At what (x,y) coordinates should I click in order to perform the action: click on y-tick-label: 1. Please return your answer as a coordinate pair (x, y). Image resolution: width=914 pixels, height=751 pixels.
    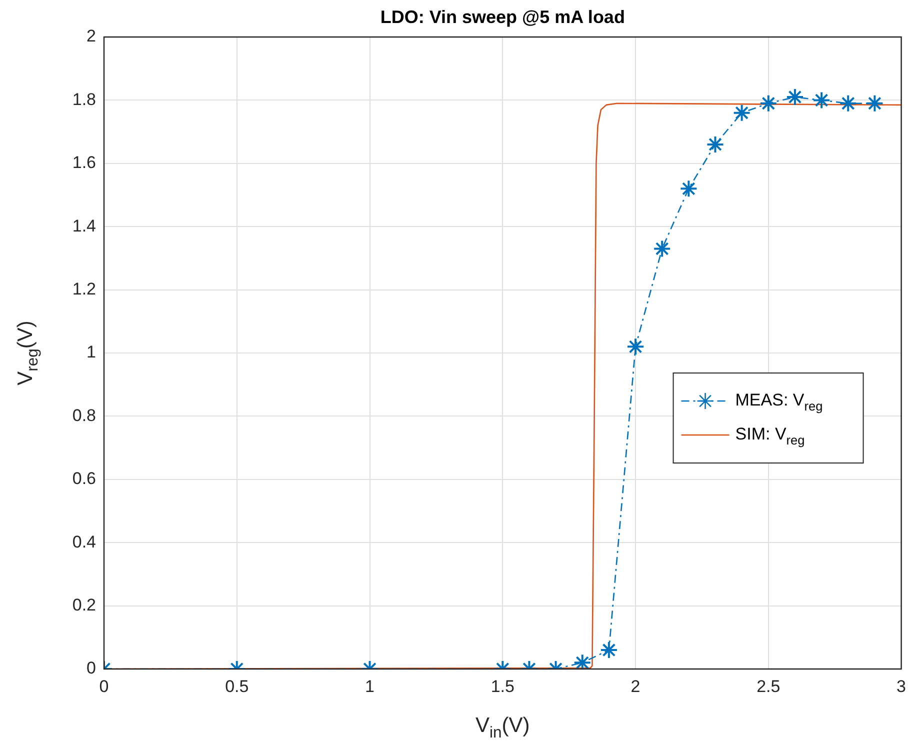
    Looking at the image, I should click on (91, 352).